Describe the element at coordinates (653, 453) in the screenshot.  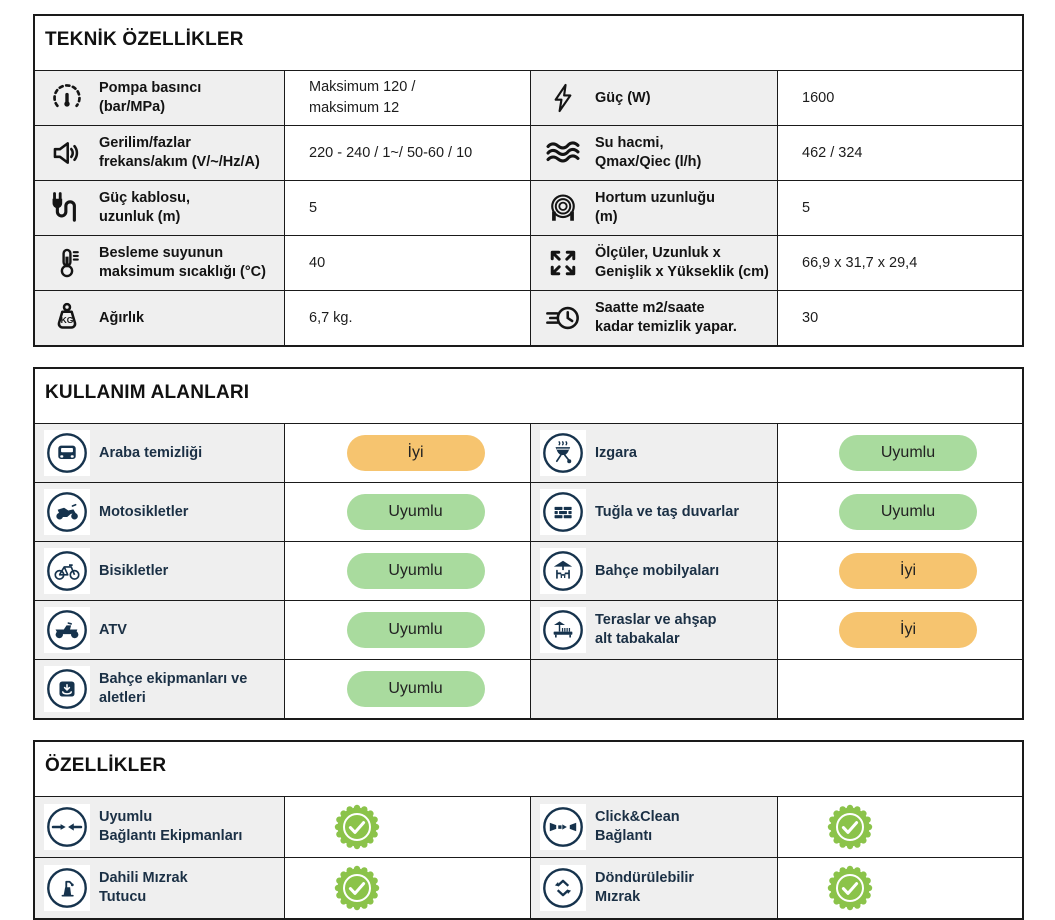
I see `usage-label-cell: Izgara` at that location.